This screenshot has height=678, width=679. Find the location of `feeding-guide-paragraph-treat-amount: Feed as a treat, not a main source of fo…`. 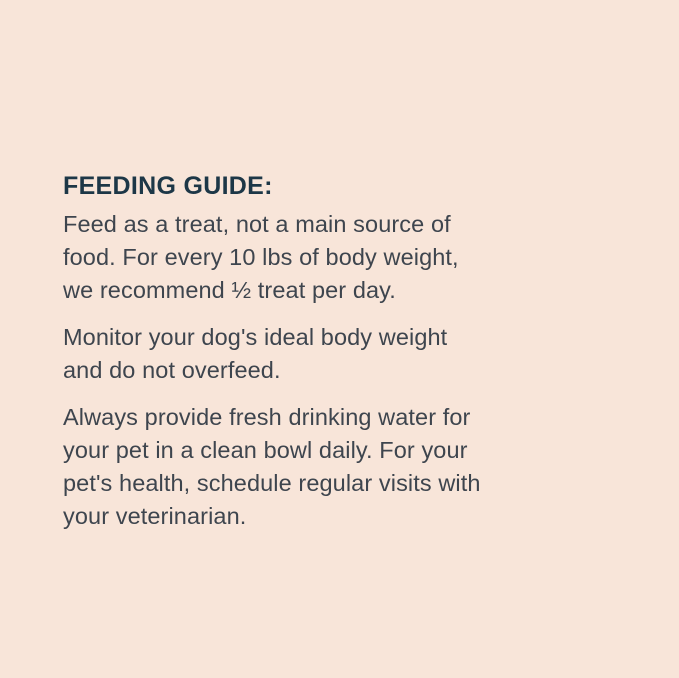

feeding-guide-paragraph-treat-amount: Feed as a treat, not a main source of fo… is located at coordinates (261, 257).